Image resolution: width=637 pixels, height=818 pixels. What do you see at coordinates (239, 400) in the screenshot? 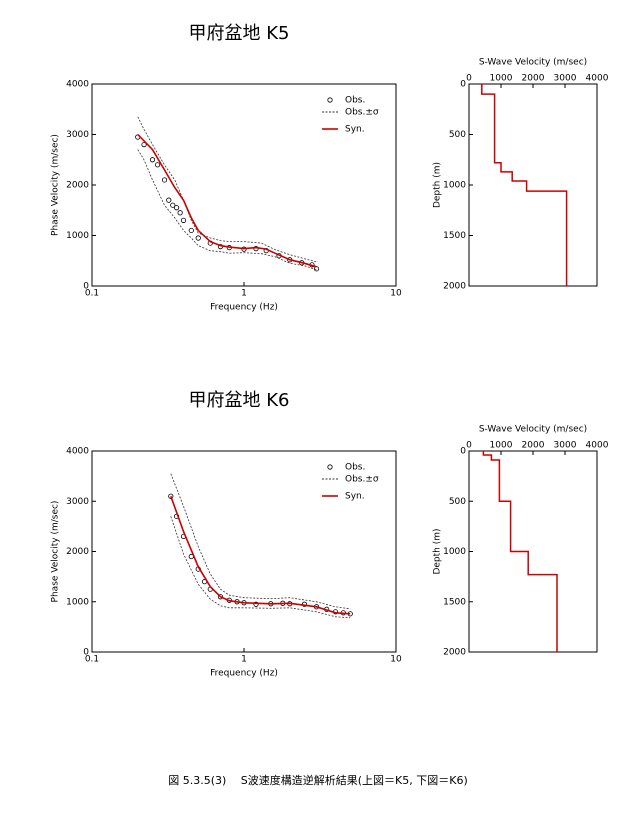
I see `chart-title: 甲府盆地 K6` at bounding box center [239, 400].